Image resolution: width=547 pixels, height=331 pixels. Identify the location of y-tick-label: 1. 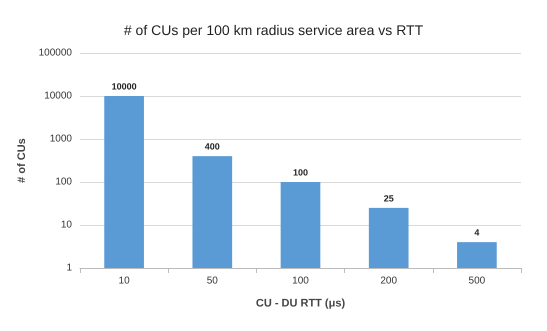
(69, 268).